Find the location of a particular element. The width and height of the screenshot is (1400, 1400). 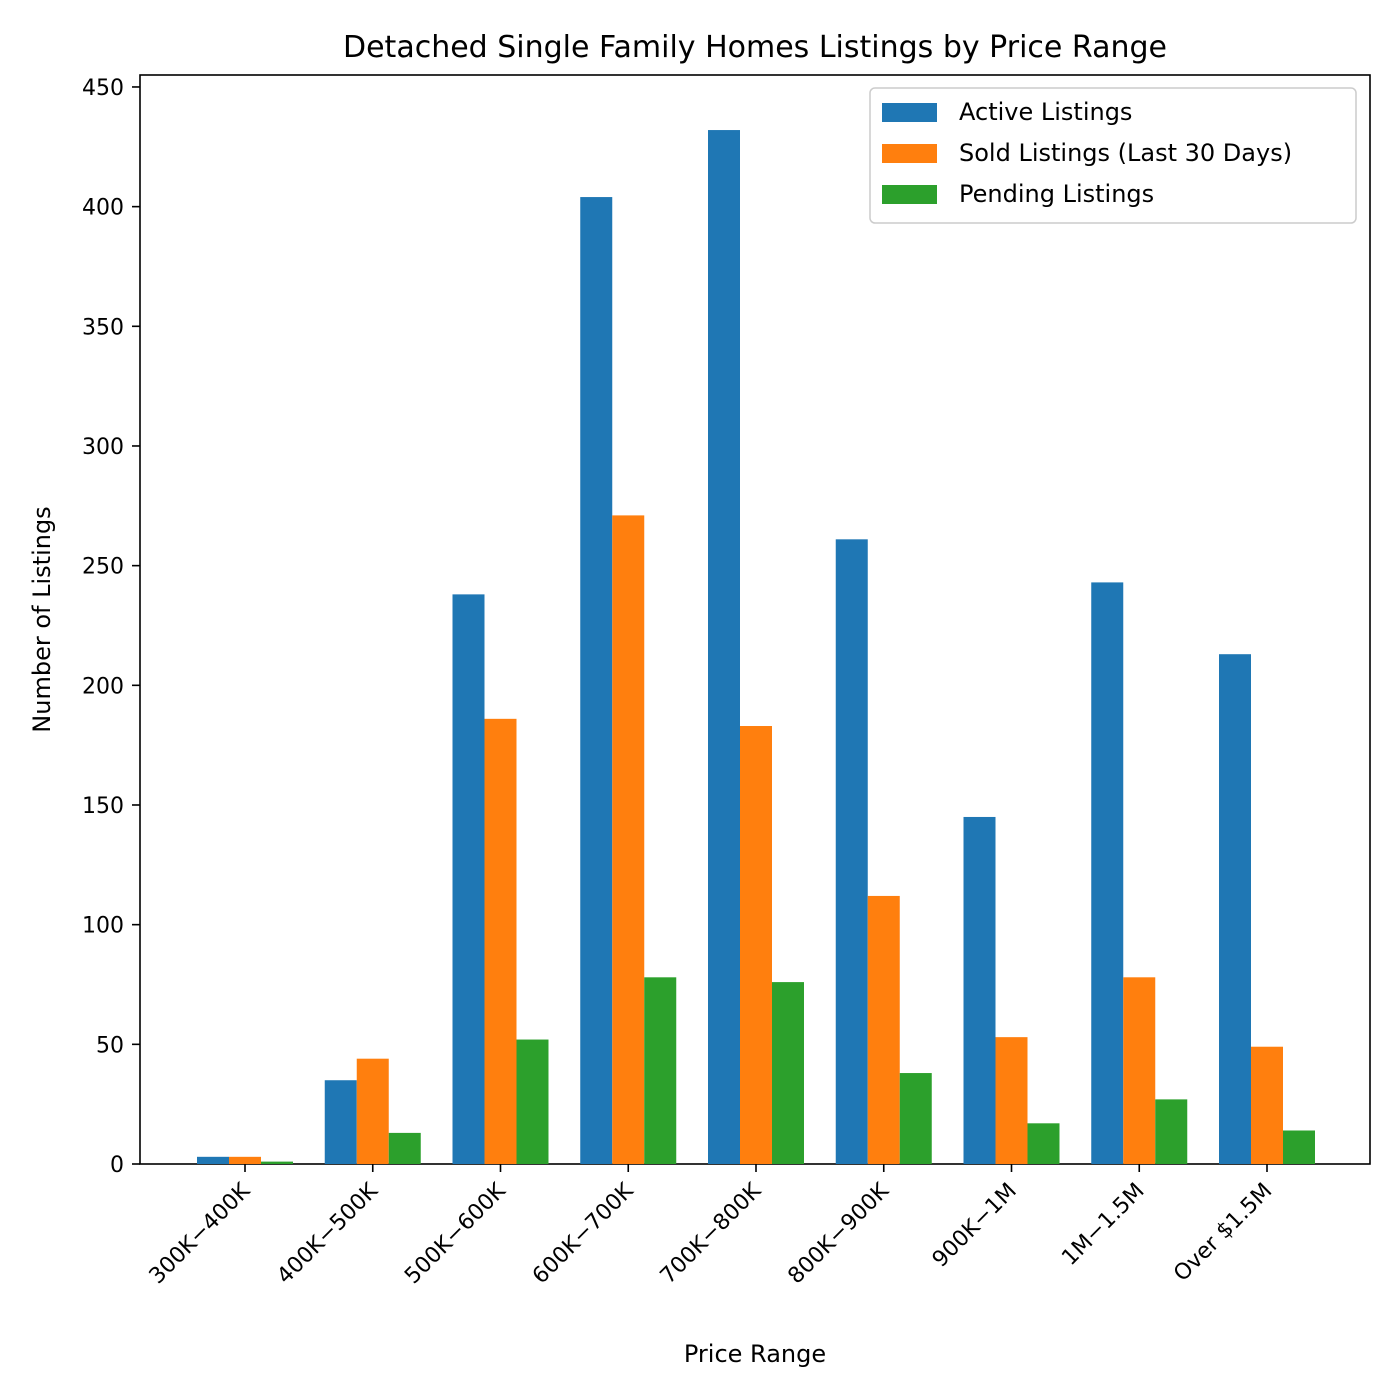

y-tick-label-1: 0 is located at coordinates (117, 1165).